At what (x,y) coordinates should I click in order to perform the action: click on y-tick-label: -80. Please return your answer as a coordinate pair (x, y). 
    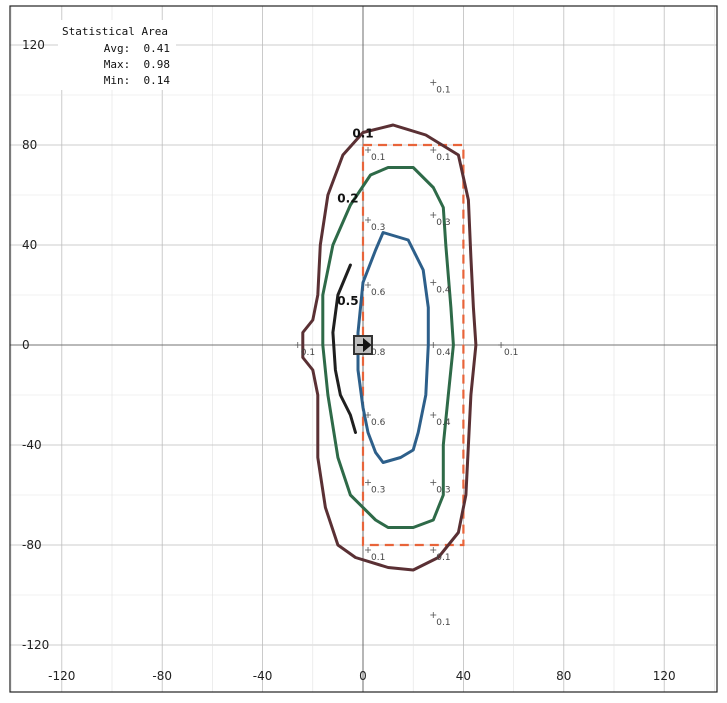
    Looking at the image, I should click on (32, 545).